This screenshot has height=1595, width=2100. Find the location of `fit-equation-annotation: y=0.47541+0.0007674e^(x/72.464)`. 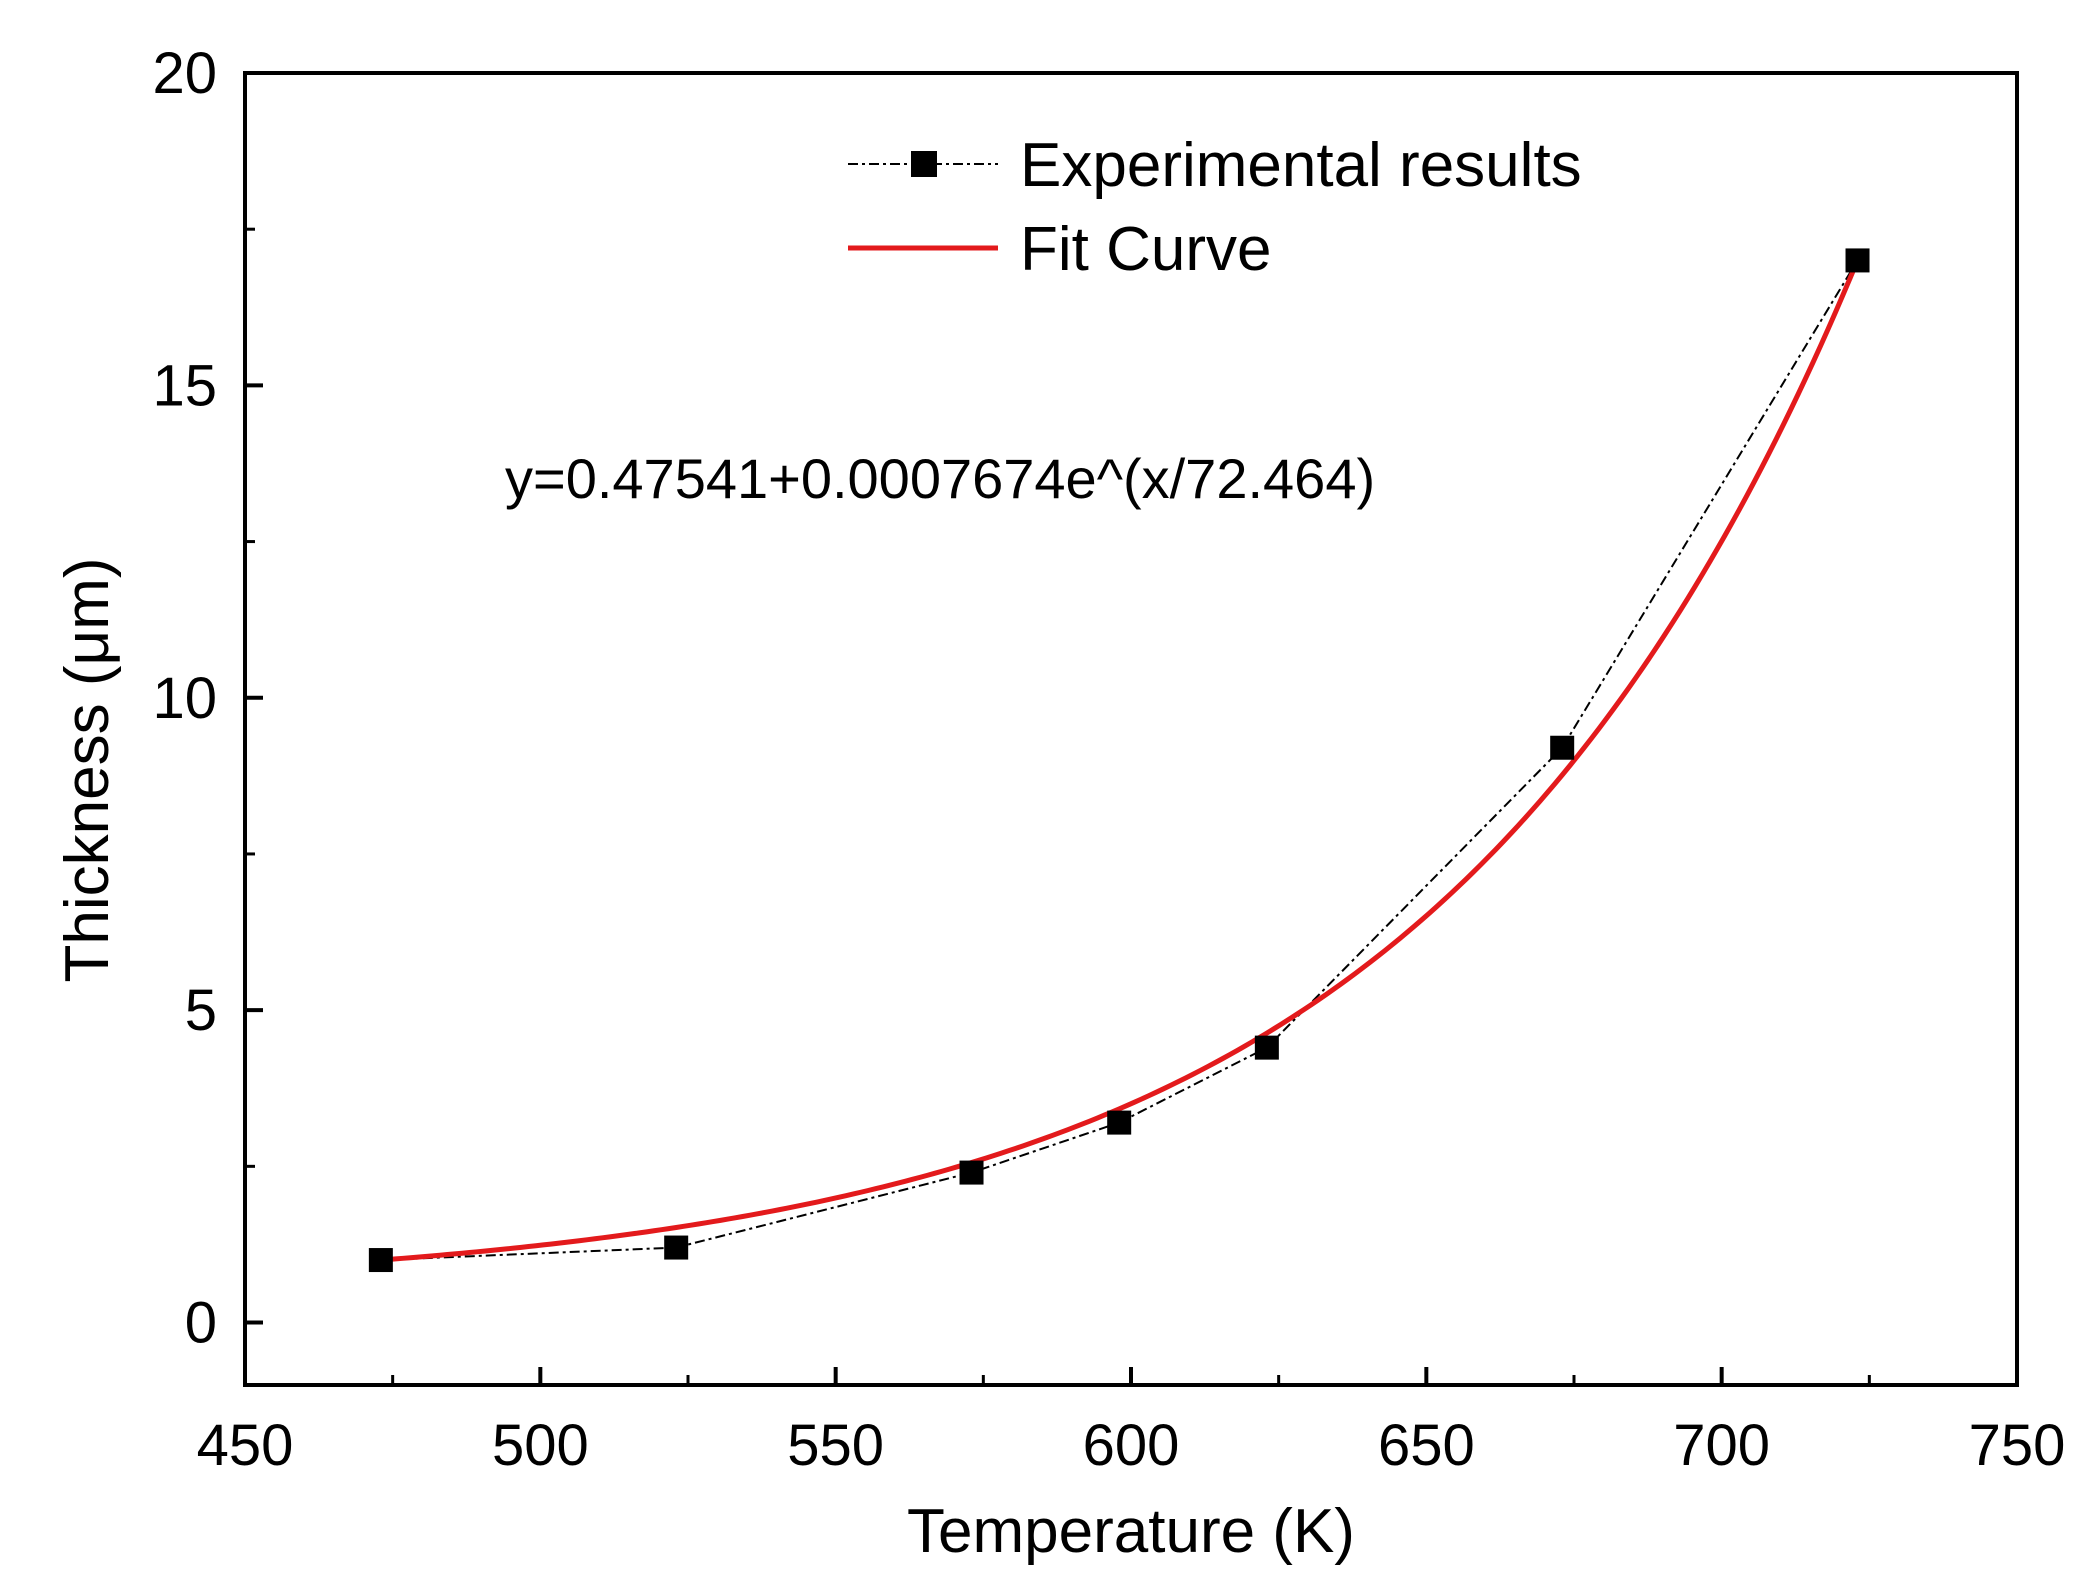

fit-equation-annotation: y=0.47541+0.0007674e^(x/72.464) is located at coordinates (940, 478).